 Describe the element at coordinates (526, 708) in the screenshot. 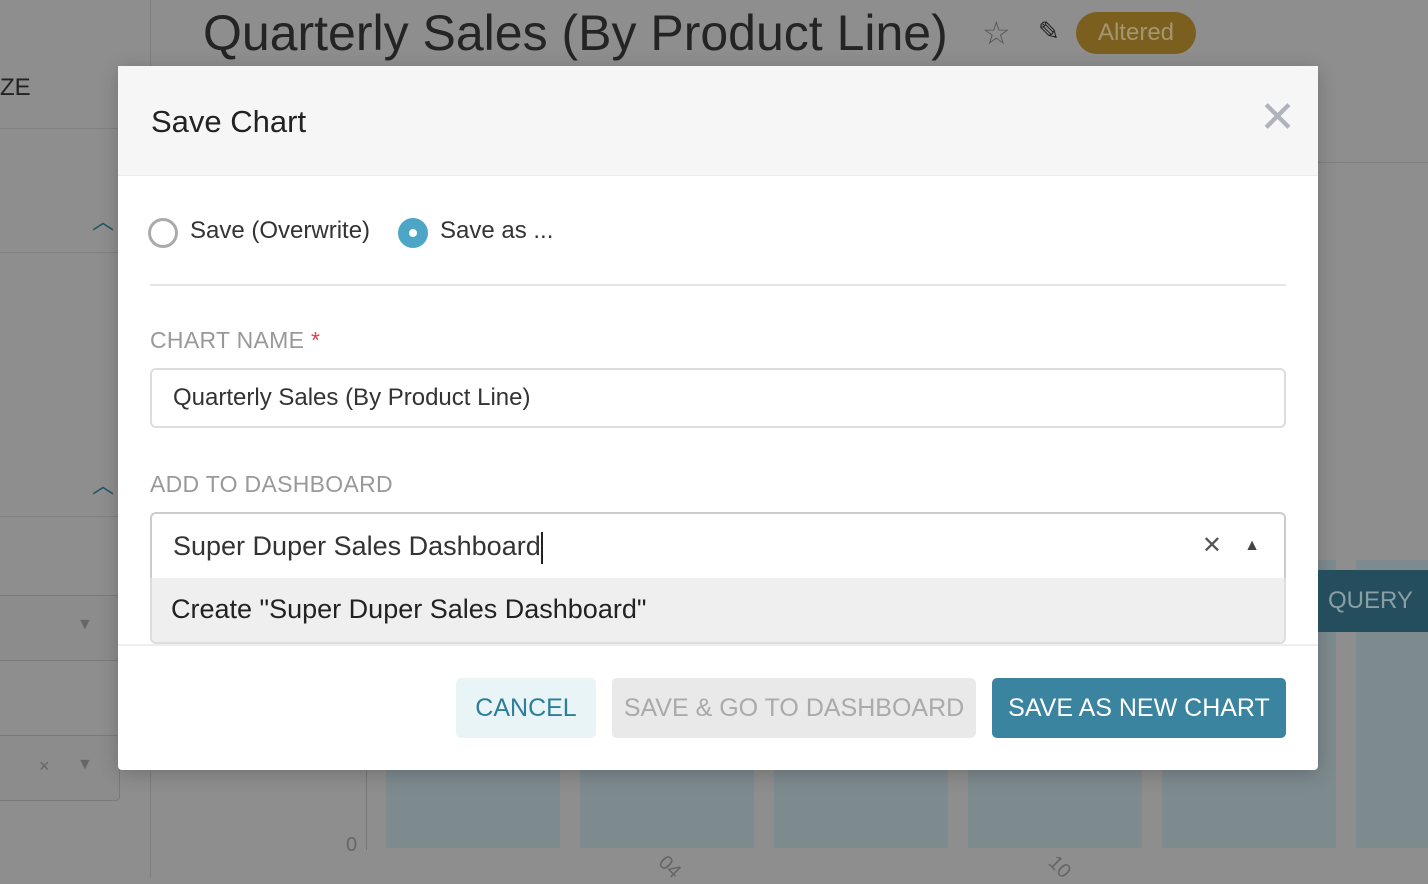

I see `cancel-button: CANCEL` at that location.